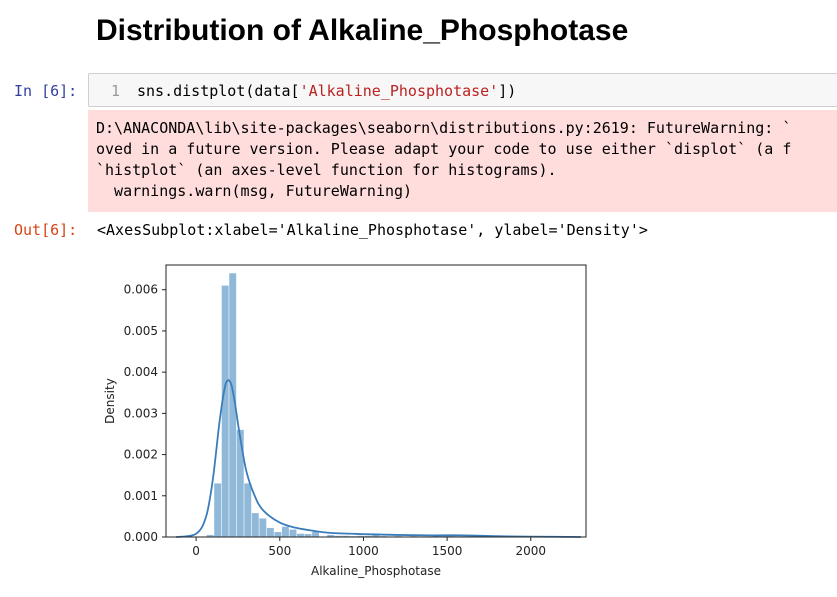 Image resolution: width=837 pixels, height=597 pixels. What do you see at coordinates (531, 551) in the screenshot?
I see `x-tick-label: 2000` at bounding box center [531, 551].